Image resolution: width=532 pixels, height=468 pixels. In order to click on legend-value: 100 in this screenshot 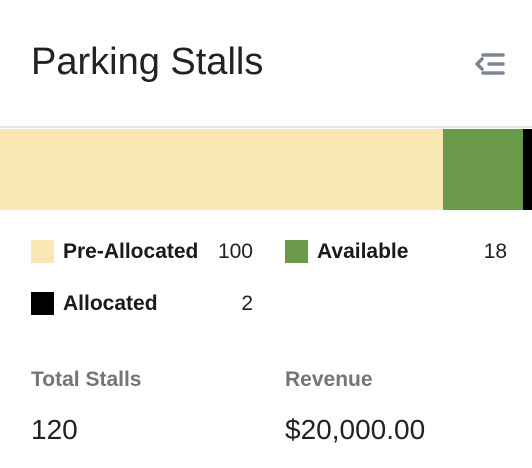, I will do `click(235, 251)`.